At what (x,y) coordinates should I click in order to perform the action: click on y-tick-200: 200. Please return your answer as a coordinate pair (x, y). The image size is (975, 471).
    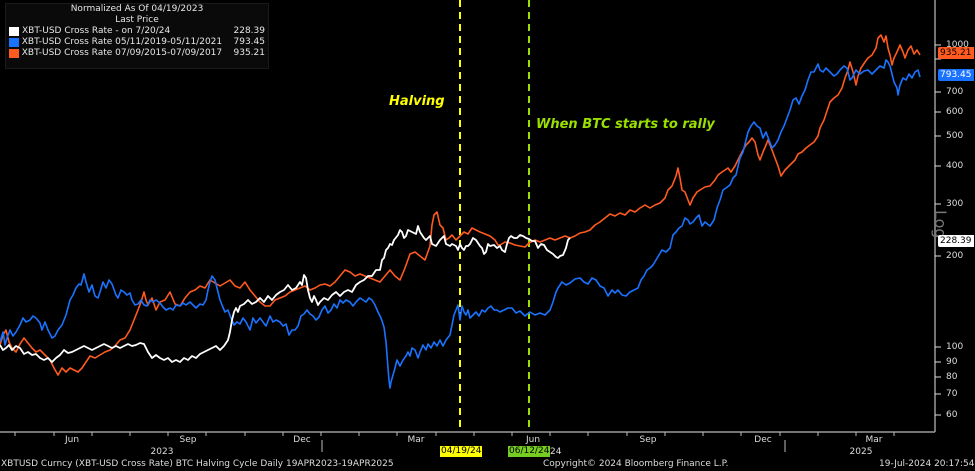
    Looking at the image, I should click on (955, 256).